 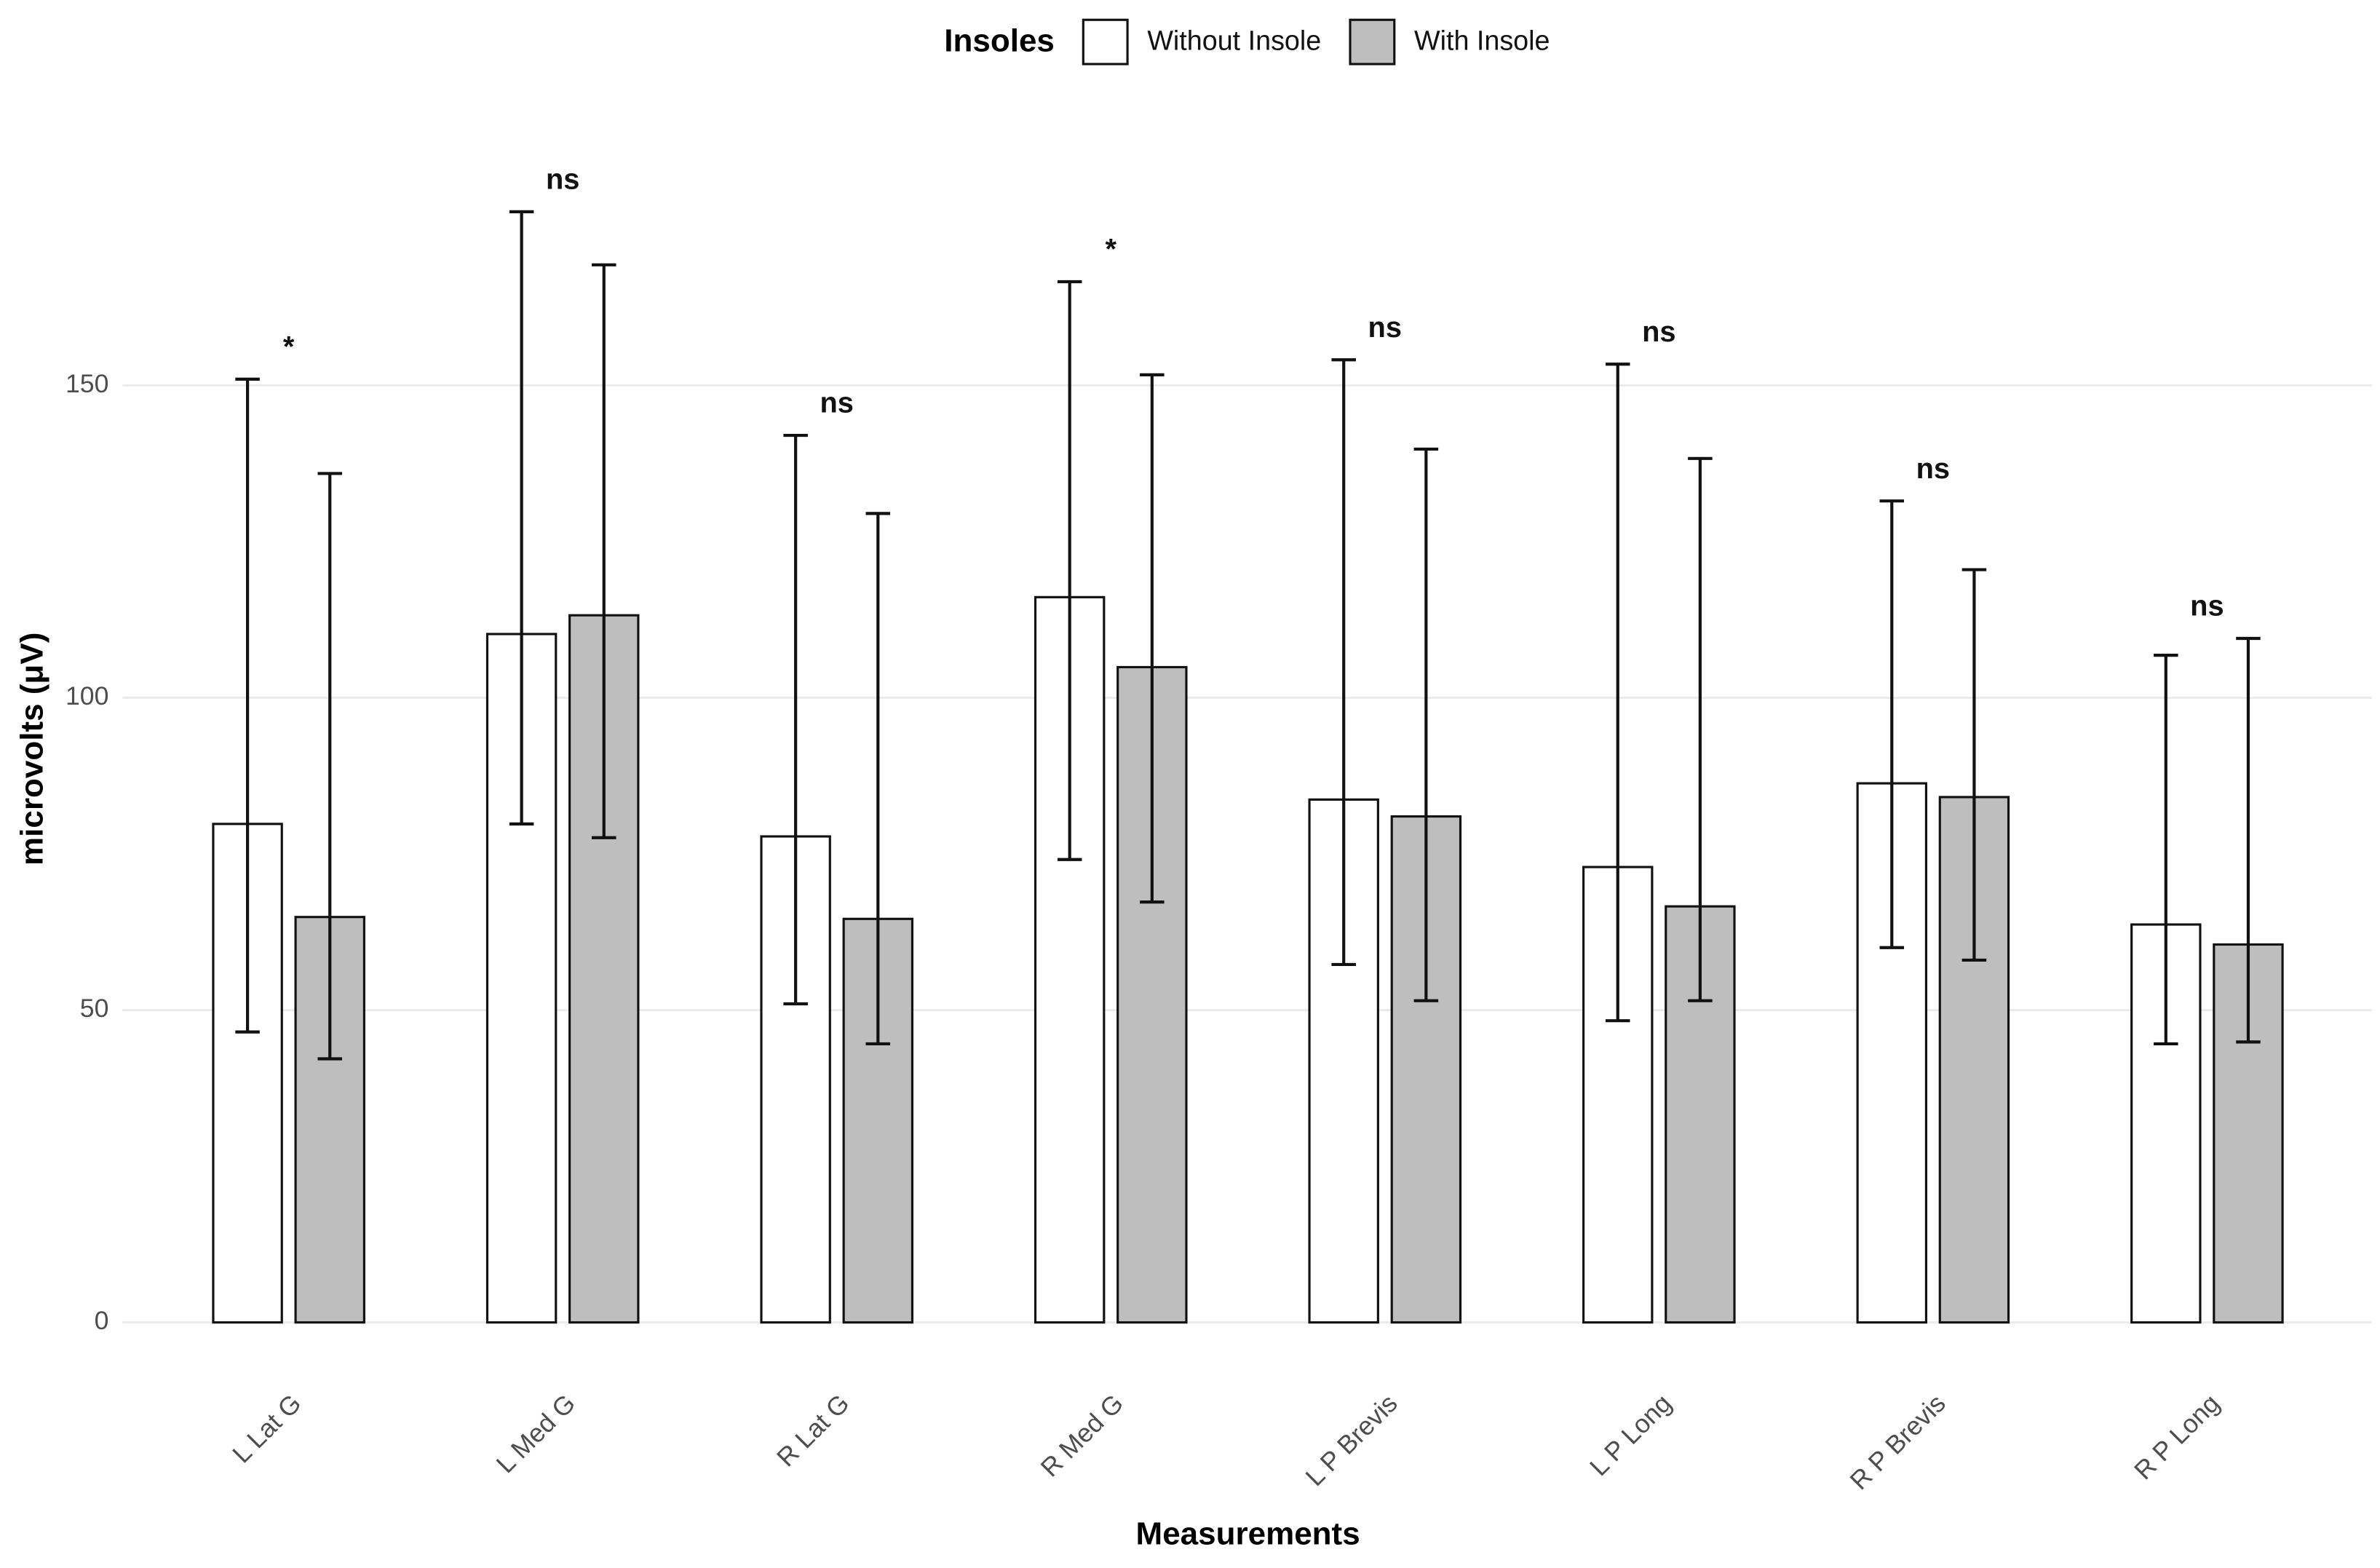 What do you see at coordinates (1248, 1534) in the screenshot?
I see `x-axis-title: Measurements` at bounding box center [1248, 1534].